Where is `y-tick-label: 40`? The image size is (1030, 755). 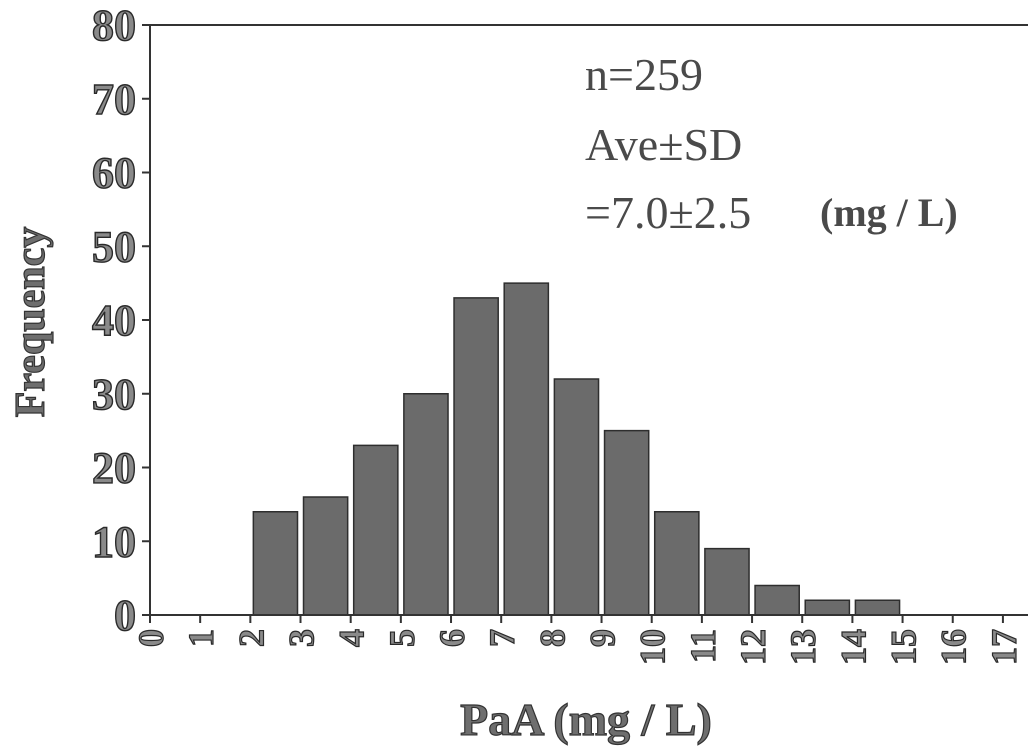
y-tick-label: 40 is located at coordinates (114, 320).